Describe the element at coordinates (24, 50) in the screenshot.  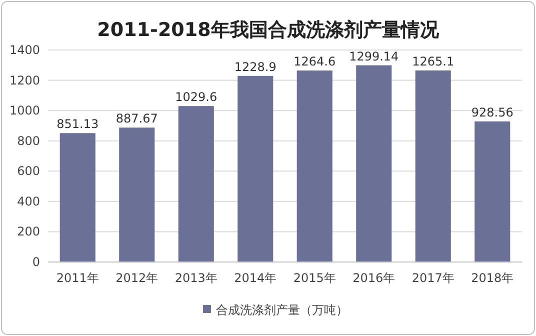
I see `y-tick-label: 1400` at that location.